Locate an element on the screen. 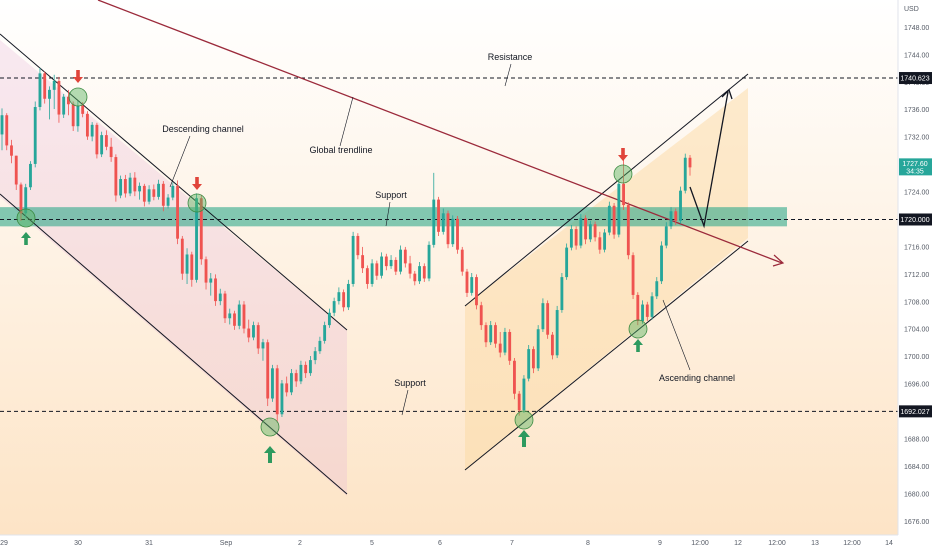 The image size is (932, 550). y-tick-label: 1724.00 is located at coordinates (916, 193).